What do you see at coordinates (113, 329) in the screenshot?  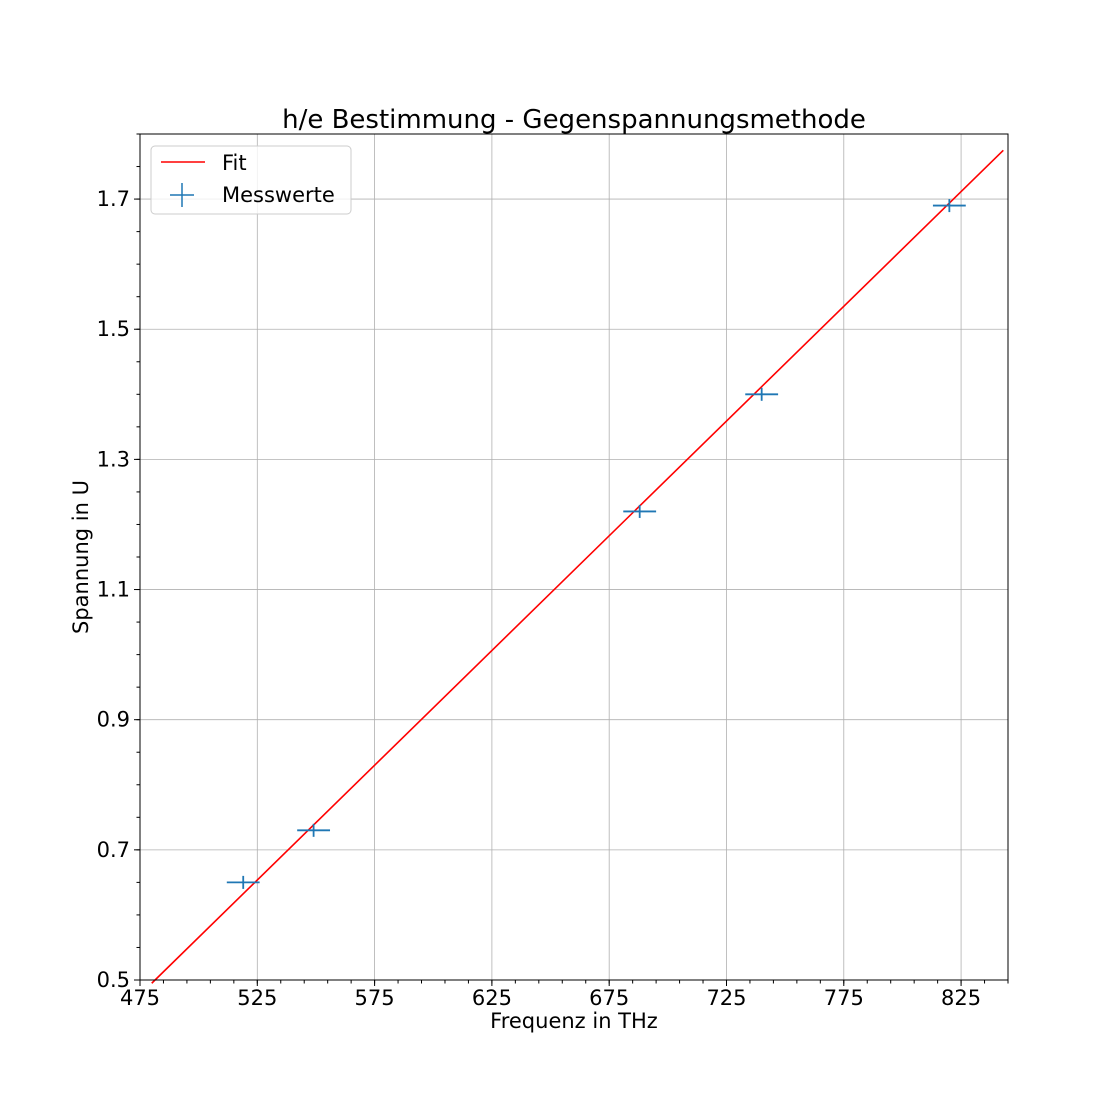 I see `y-tick-label: 1.5` at bounding box center [113, 329].